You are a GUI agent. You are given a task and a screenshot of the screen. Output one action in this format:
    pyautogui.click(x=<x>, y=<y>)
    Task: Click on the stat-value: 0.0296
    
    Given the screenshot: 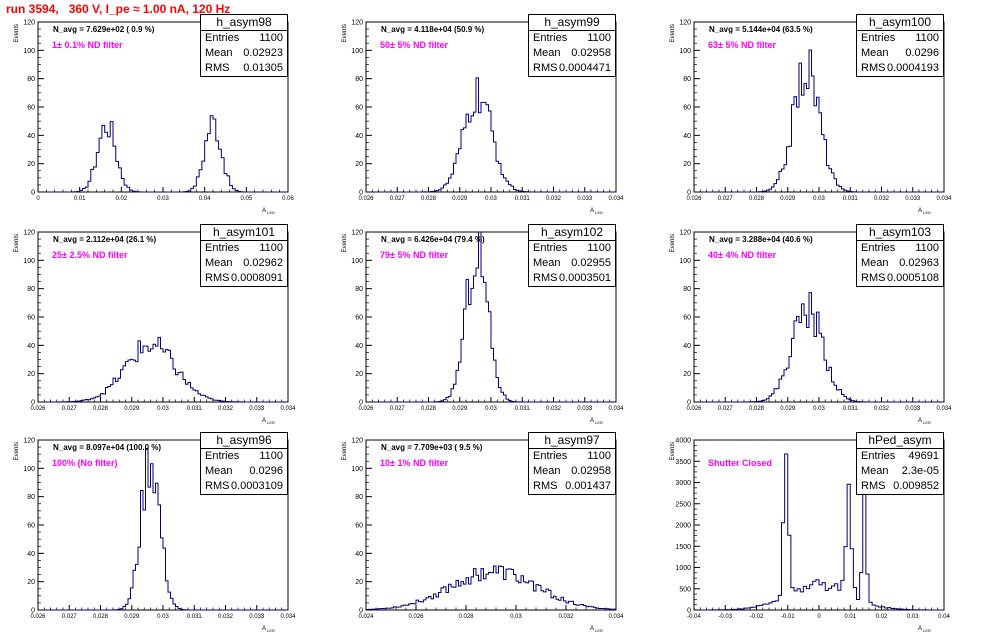 What is the action you would take?
    pyautogui.click(x=266, y=471)
    